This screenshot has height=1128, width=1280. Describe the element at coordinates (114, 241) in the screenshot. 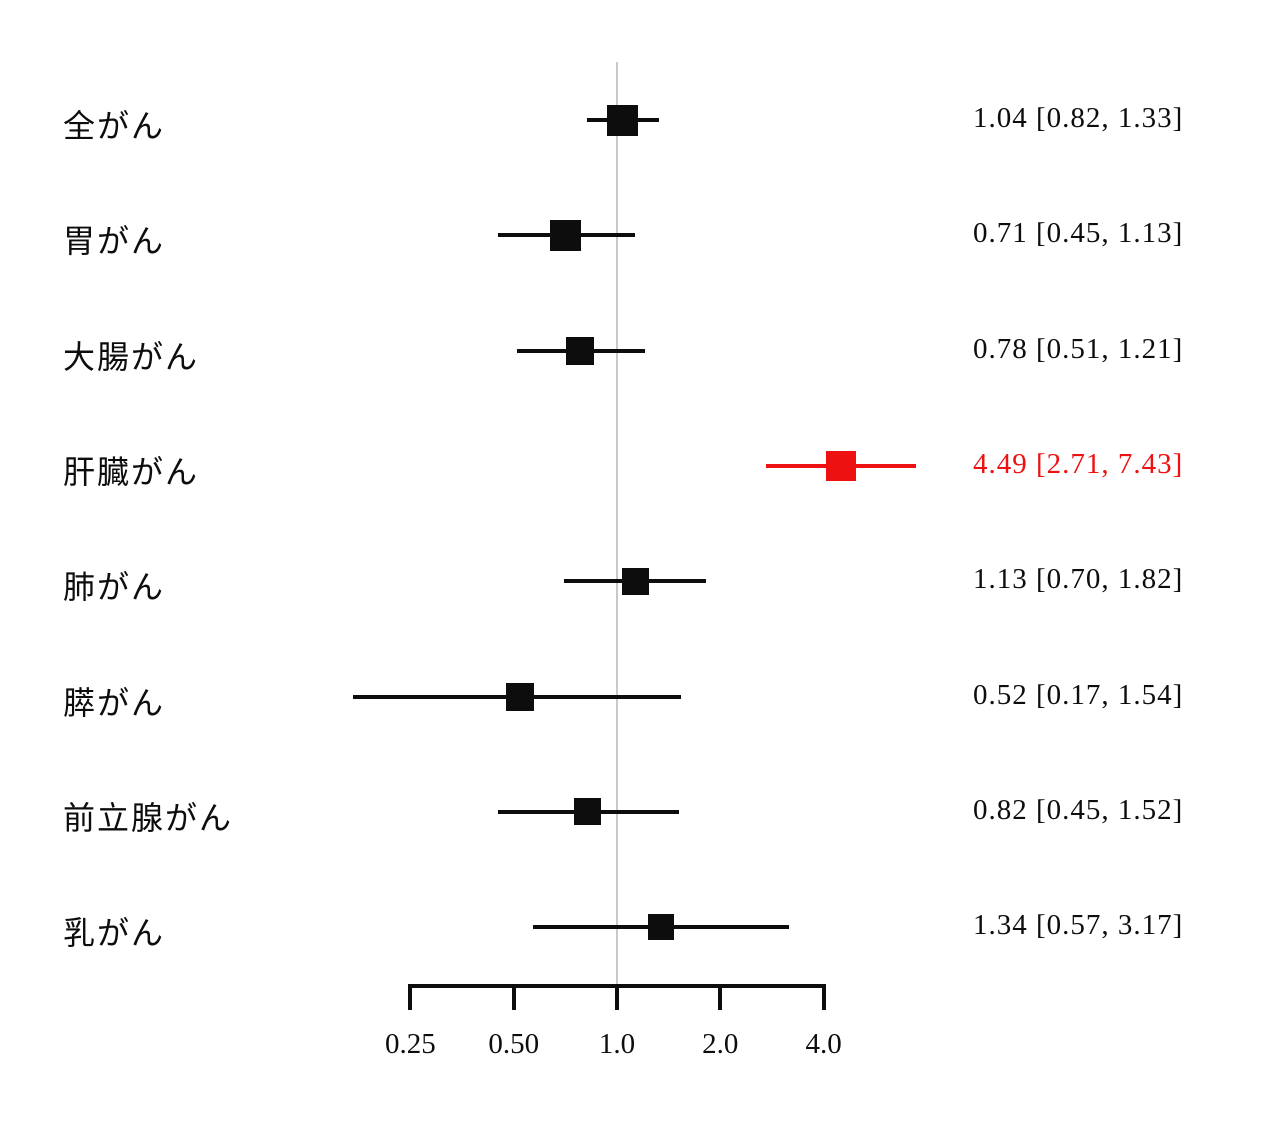

I see `row-label: 胃がん` at that location.